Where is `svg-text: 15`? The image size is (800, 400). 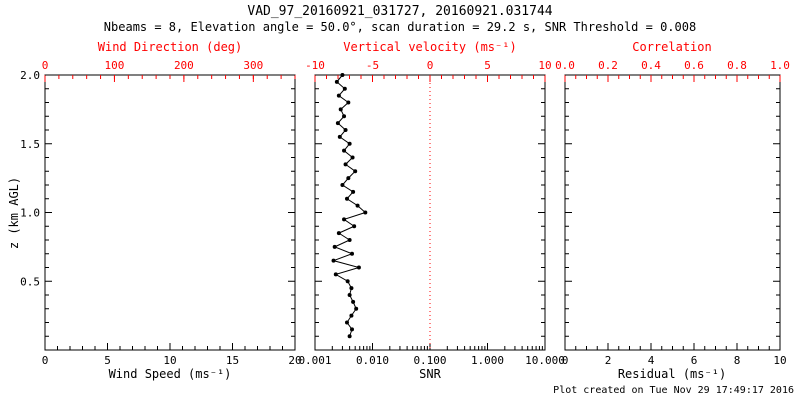
svg-text: 15 is located at coordinates (232, 360).